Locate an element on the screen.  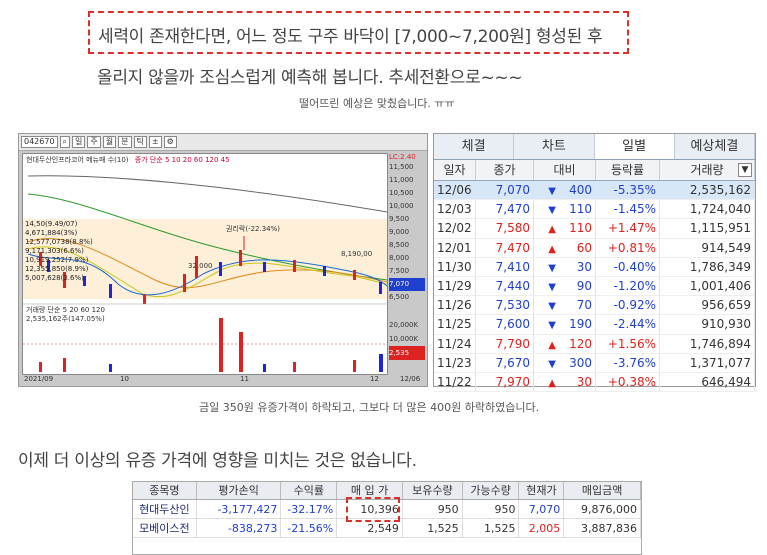
tab-expected: 예상체결 is located at coordinates (715, 146).